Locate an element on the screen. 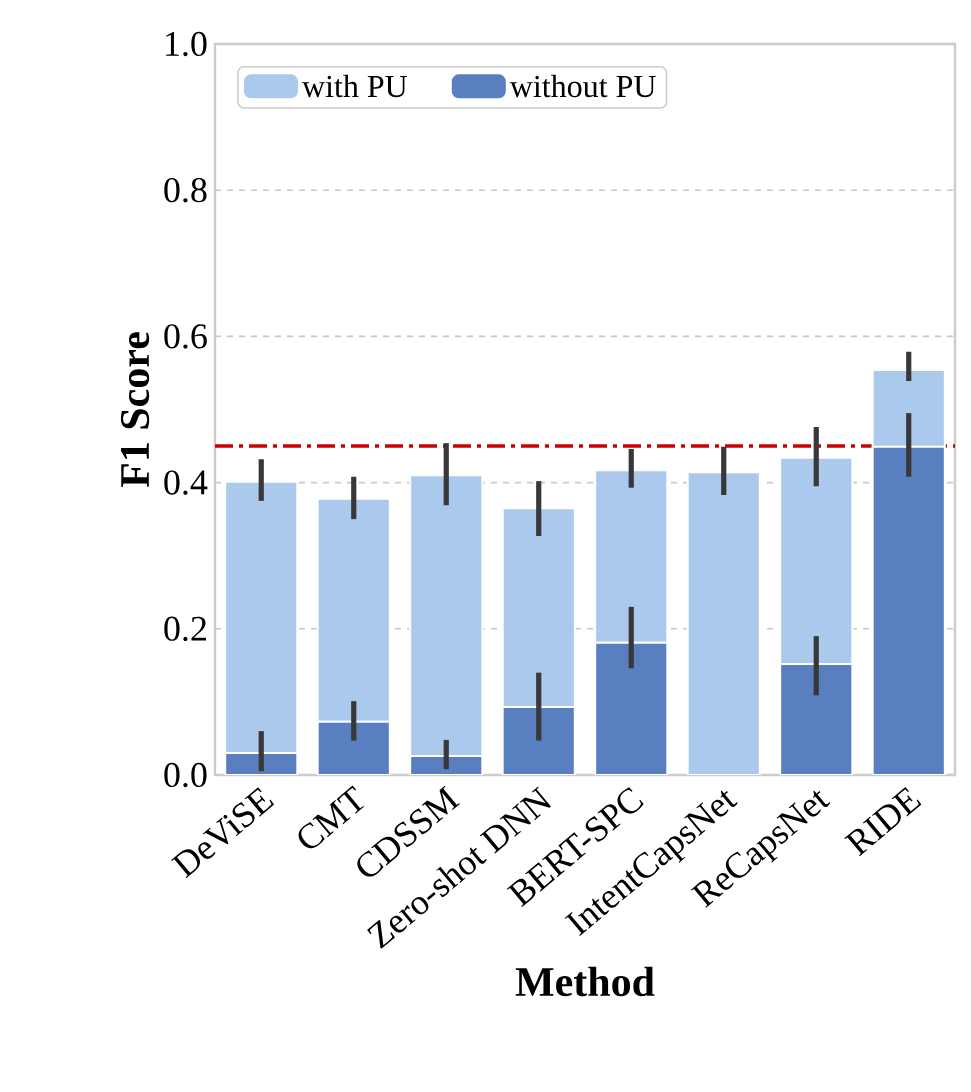 The image size is (971, 1092). y-tick-label: 0.8 is located at coordinates (185, 190).